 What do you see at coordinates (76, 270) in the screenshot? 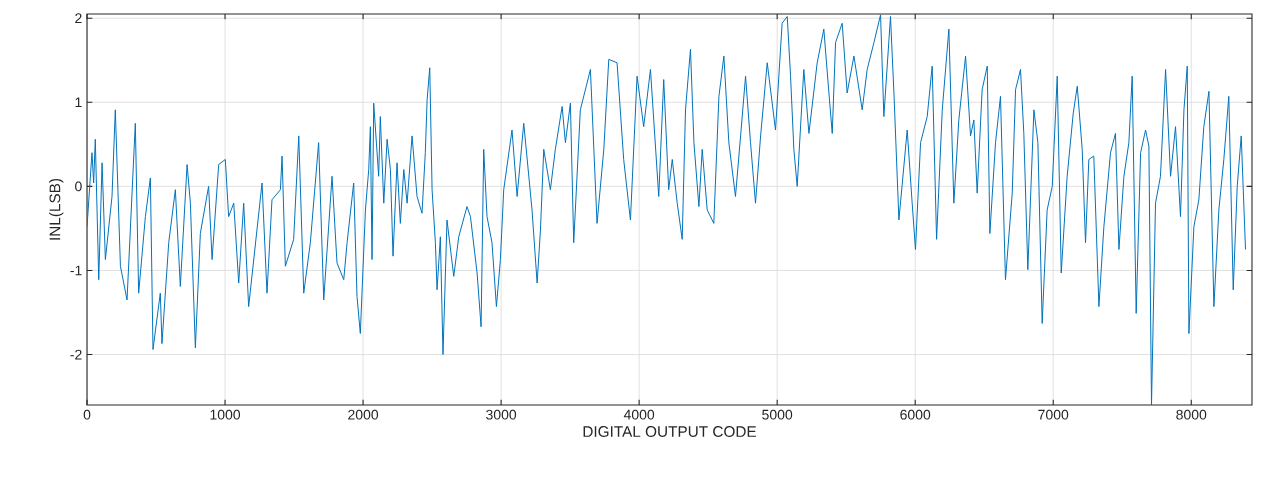
I see `y-tick-label: -1` at bounding box center [76, 270].